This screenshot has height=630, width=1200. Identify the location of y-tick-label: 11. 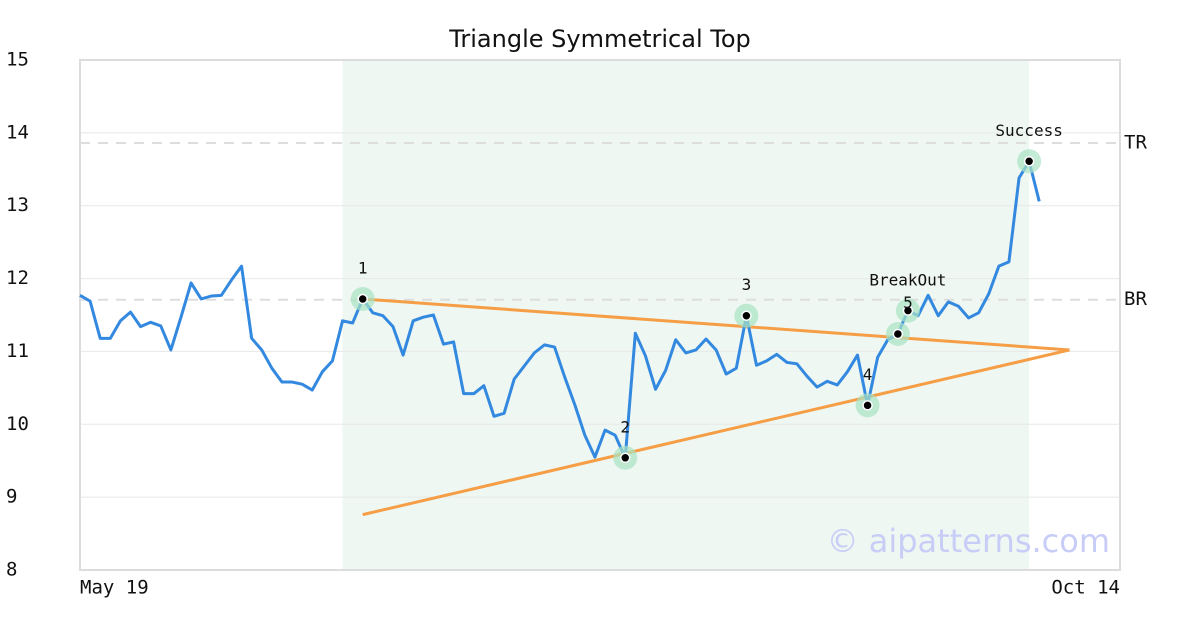
(17, 351).